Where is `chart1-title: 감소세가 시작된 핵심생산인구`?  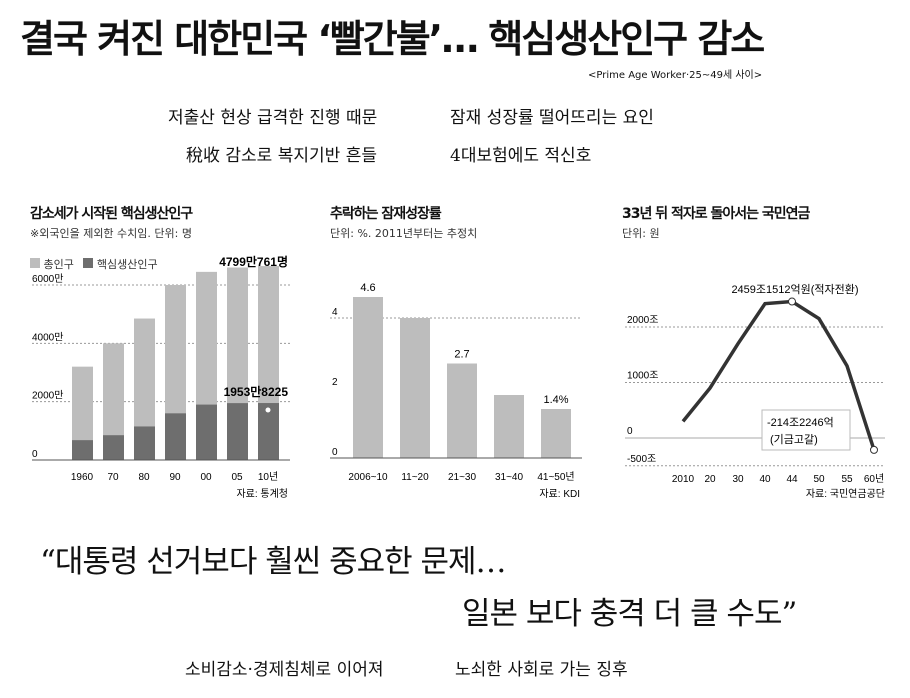
chart1-title: 감소세가 시작된 핵심생산인구 is located at coordinates (111, 214).